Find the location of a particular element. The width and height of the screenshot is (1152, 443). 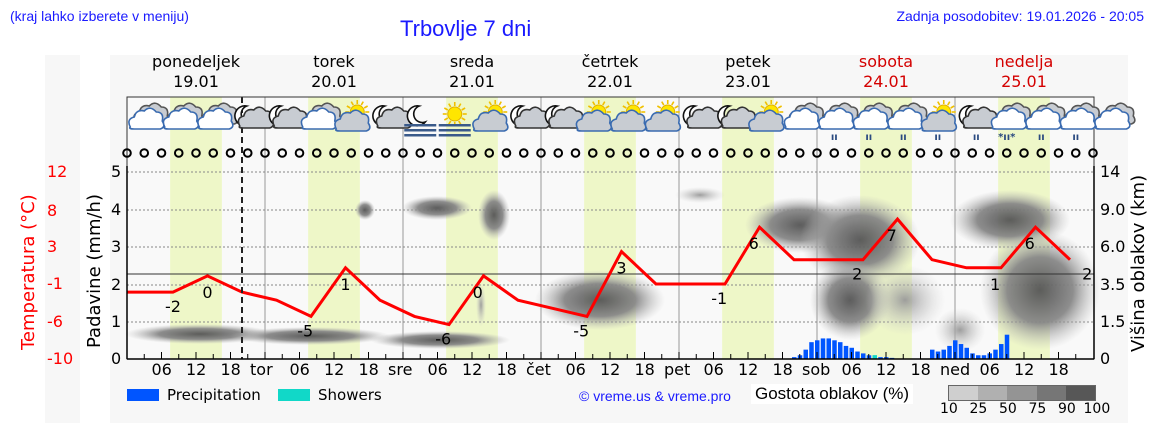

sun-fog-icon is located at coordinates (454, 119).